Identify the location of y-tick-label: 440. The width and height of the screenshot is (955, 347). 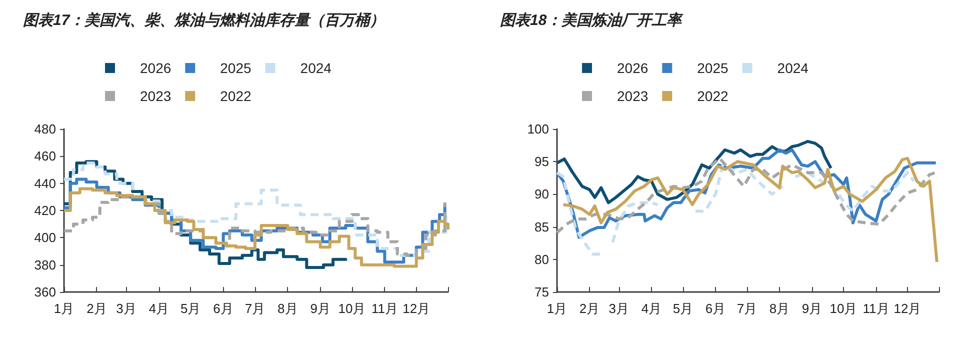
(45, 183).